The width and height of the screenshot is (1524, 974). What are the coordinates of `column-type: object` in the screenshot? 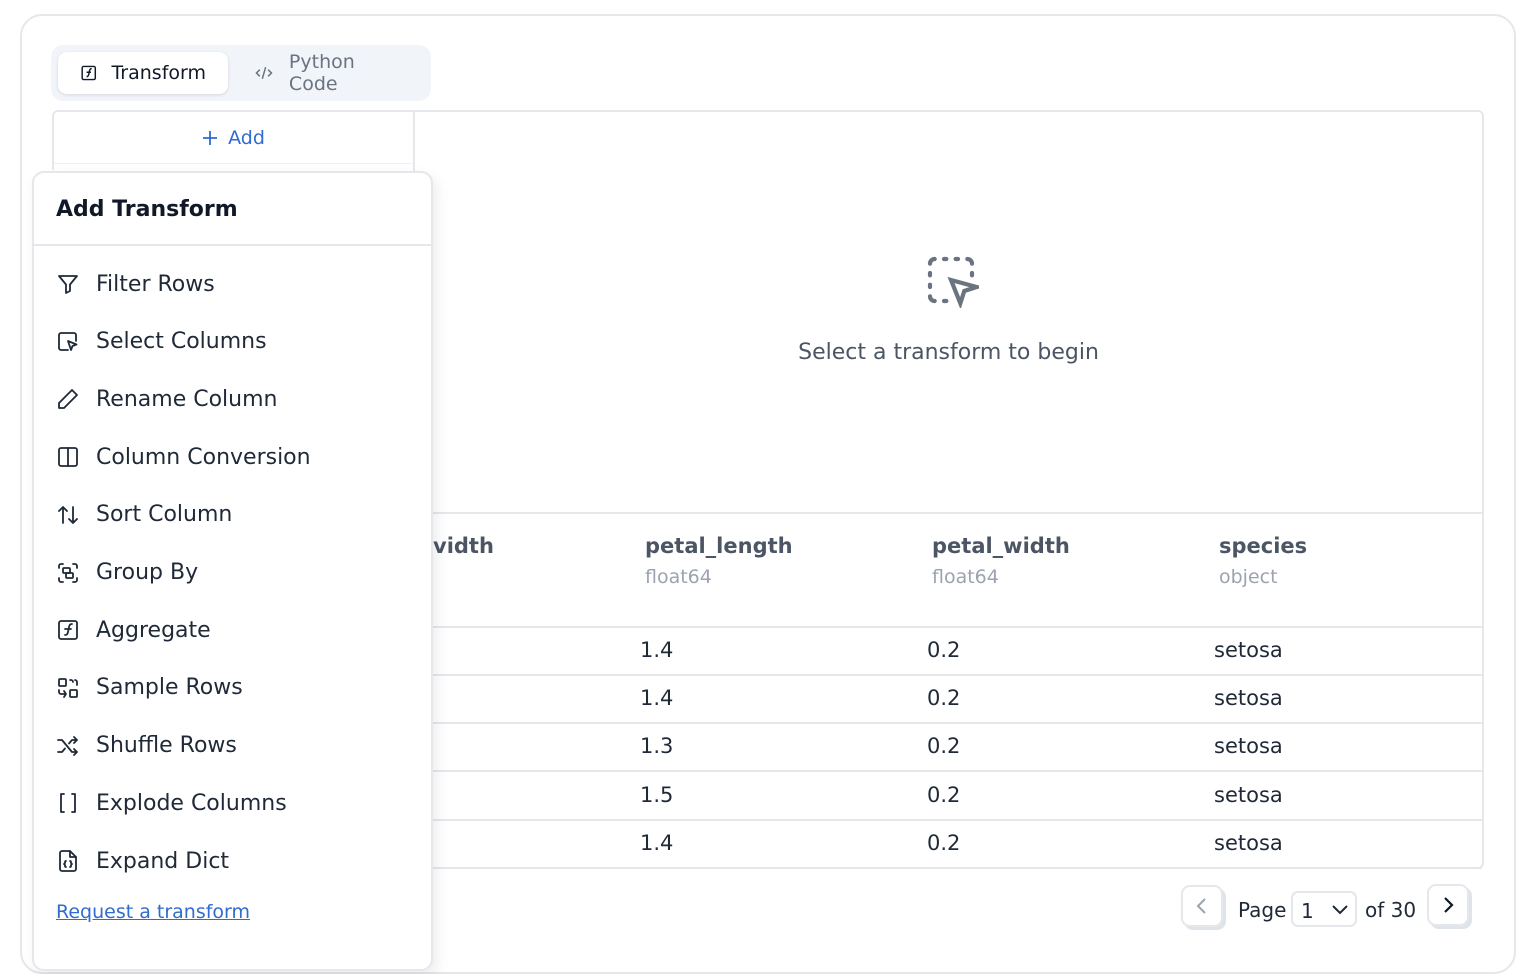 It's located at (1248, 577).